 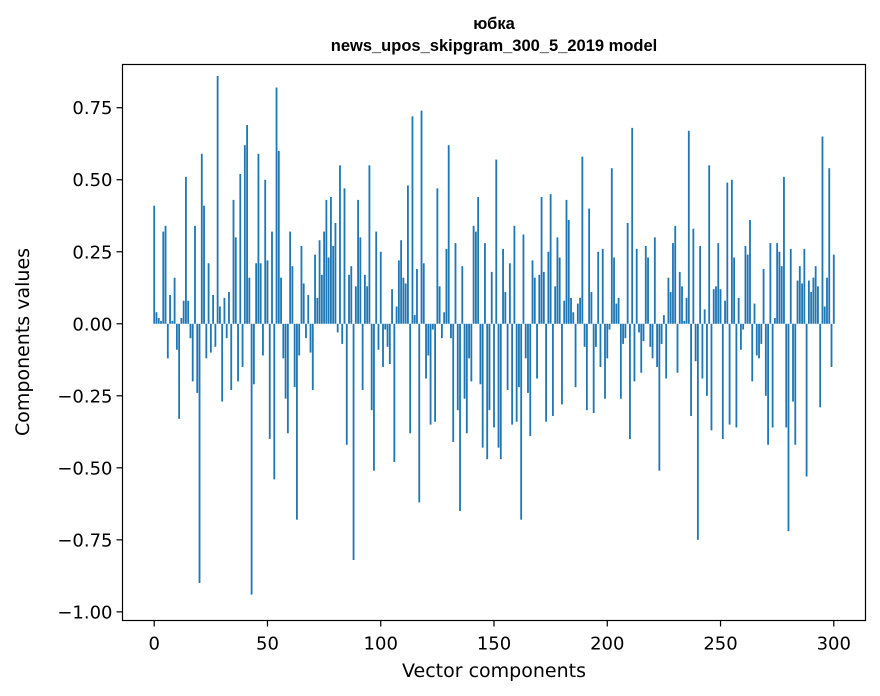 I want to click on y-tick-label: −0.75, so click(x=84, y=540).